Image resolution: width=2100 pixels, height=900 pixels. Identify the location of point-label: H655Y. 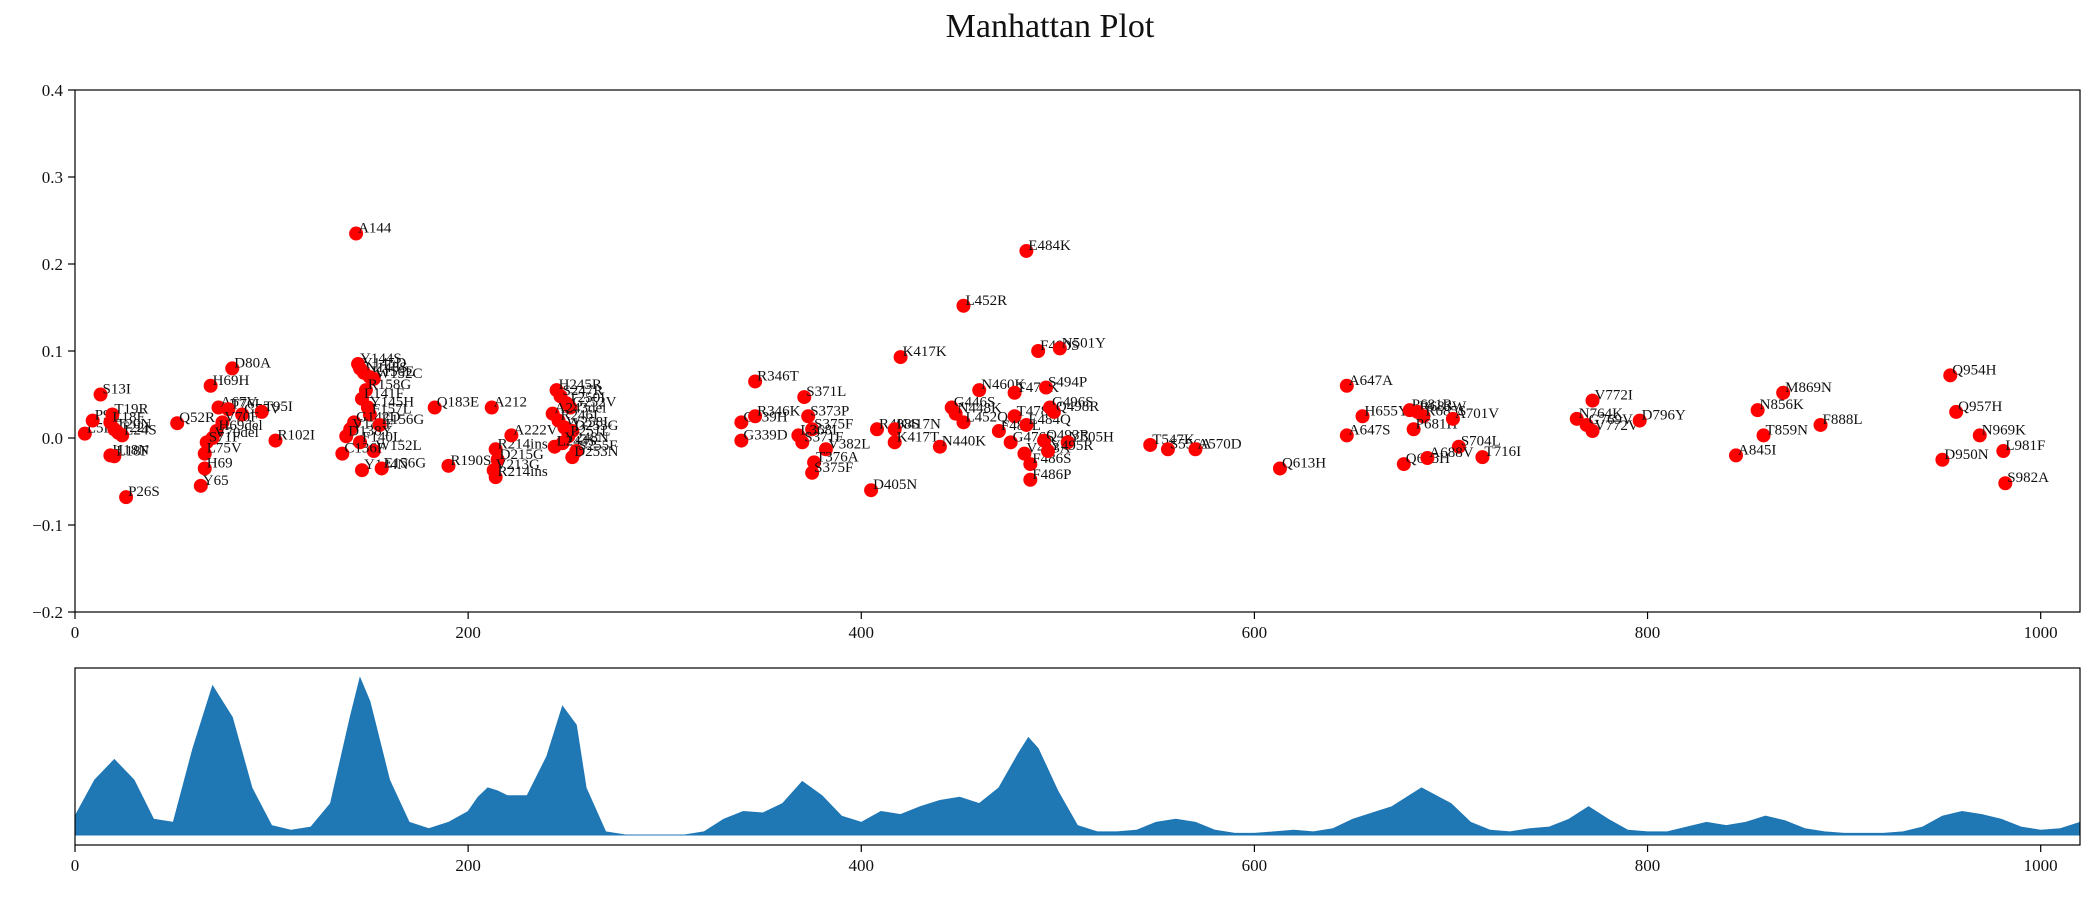
(1387, 411).